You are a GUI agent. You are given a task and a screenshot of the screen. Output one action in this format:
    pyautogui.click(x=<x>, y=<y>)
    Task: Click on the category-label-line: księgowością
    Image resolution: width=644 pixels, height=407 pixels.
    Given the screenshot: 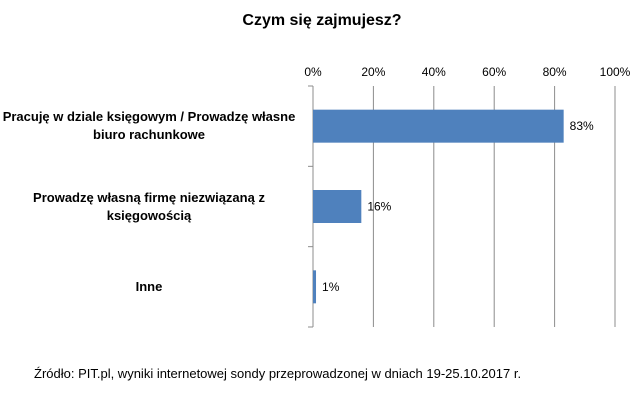 What is the action you would take?
    pyautogui.click(x=149, y=215)
    